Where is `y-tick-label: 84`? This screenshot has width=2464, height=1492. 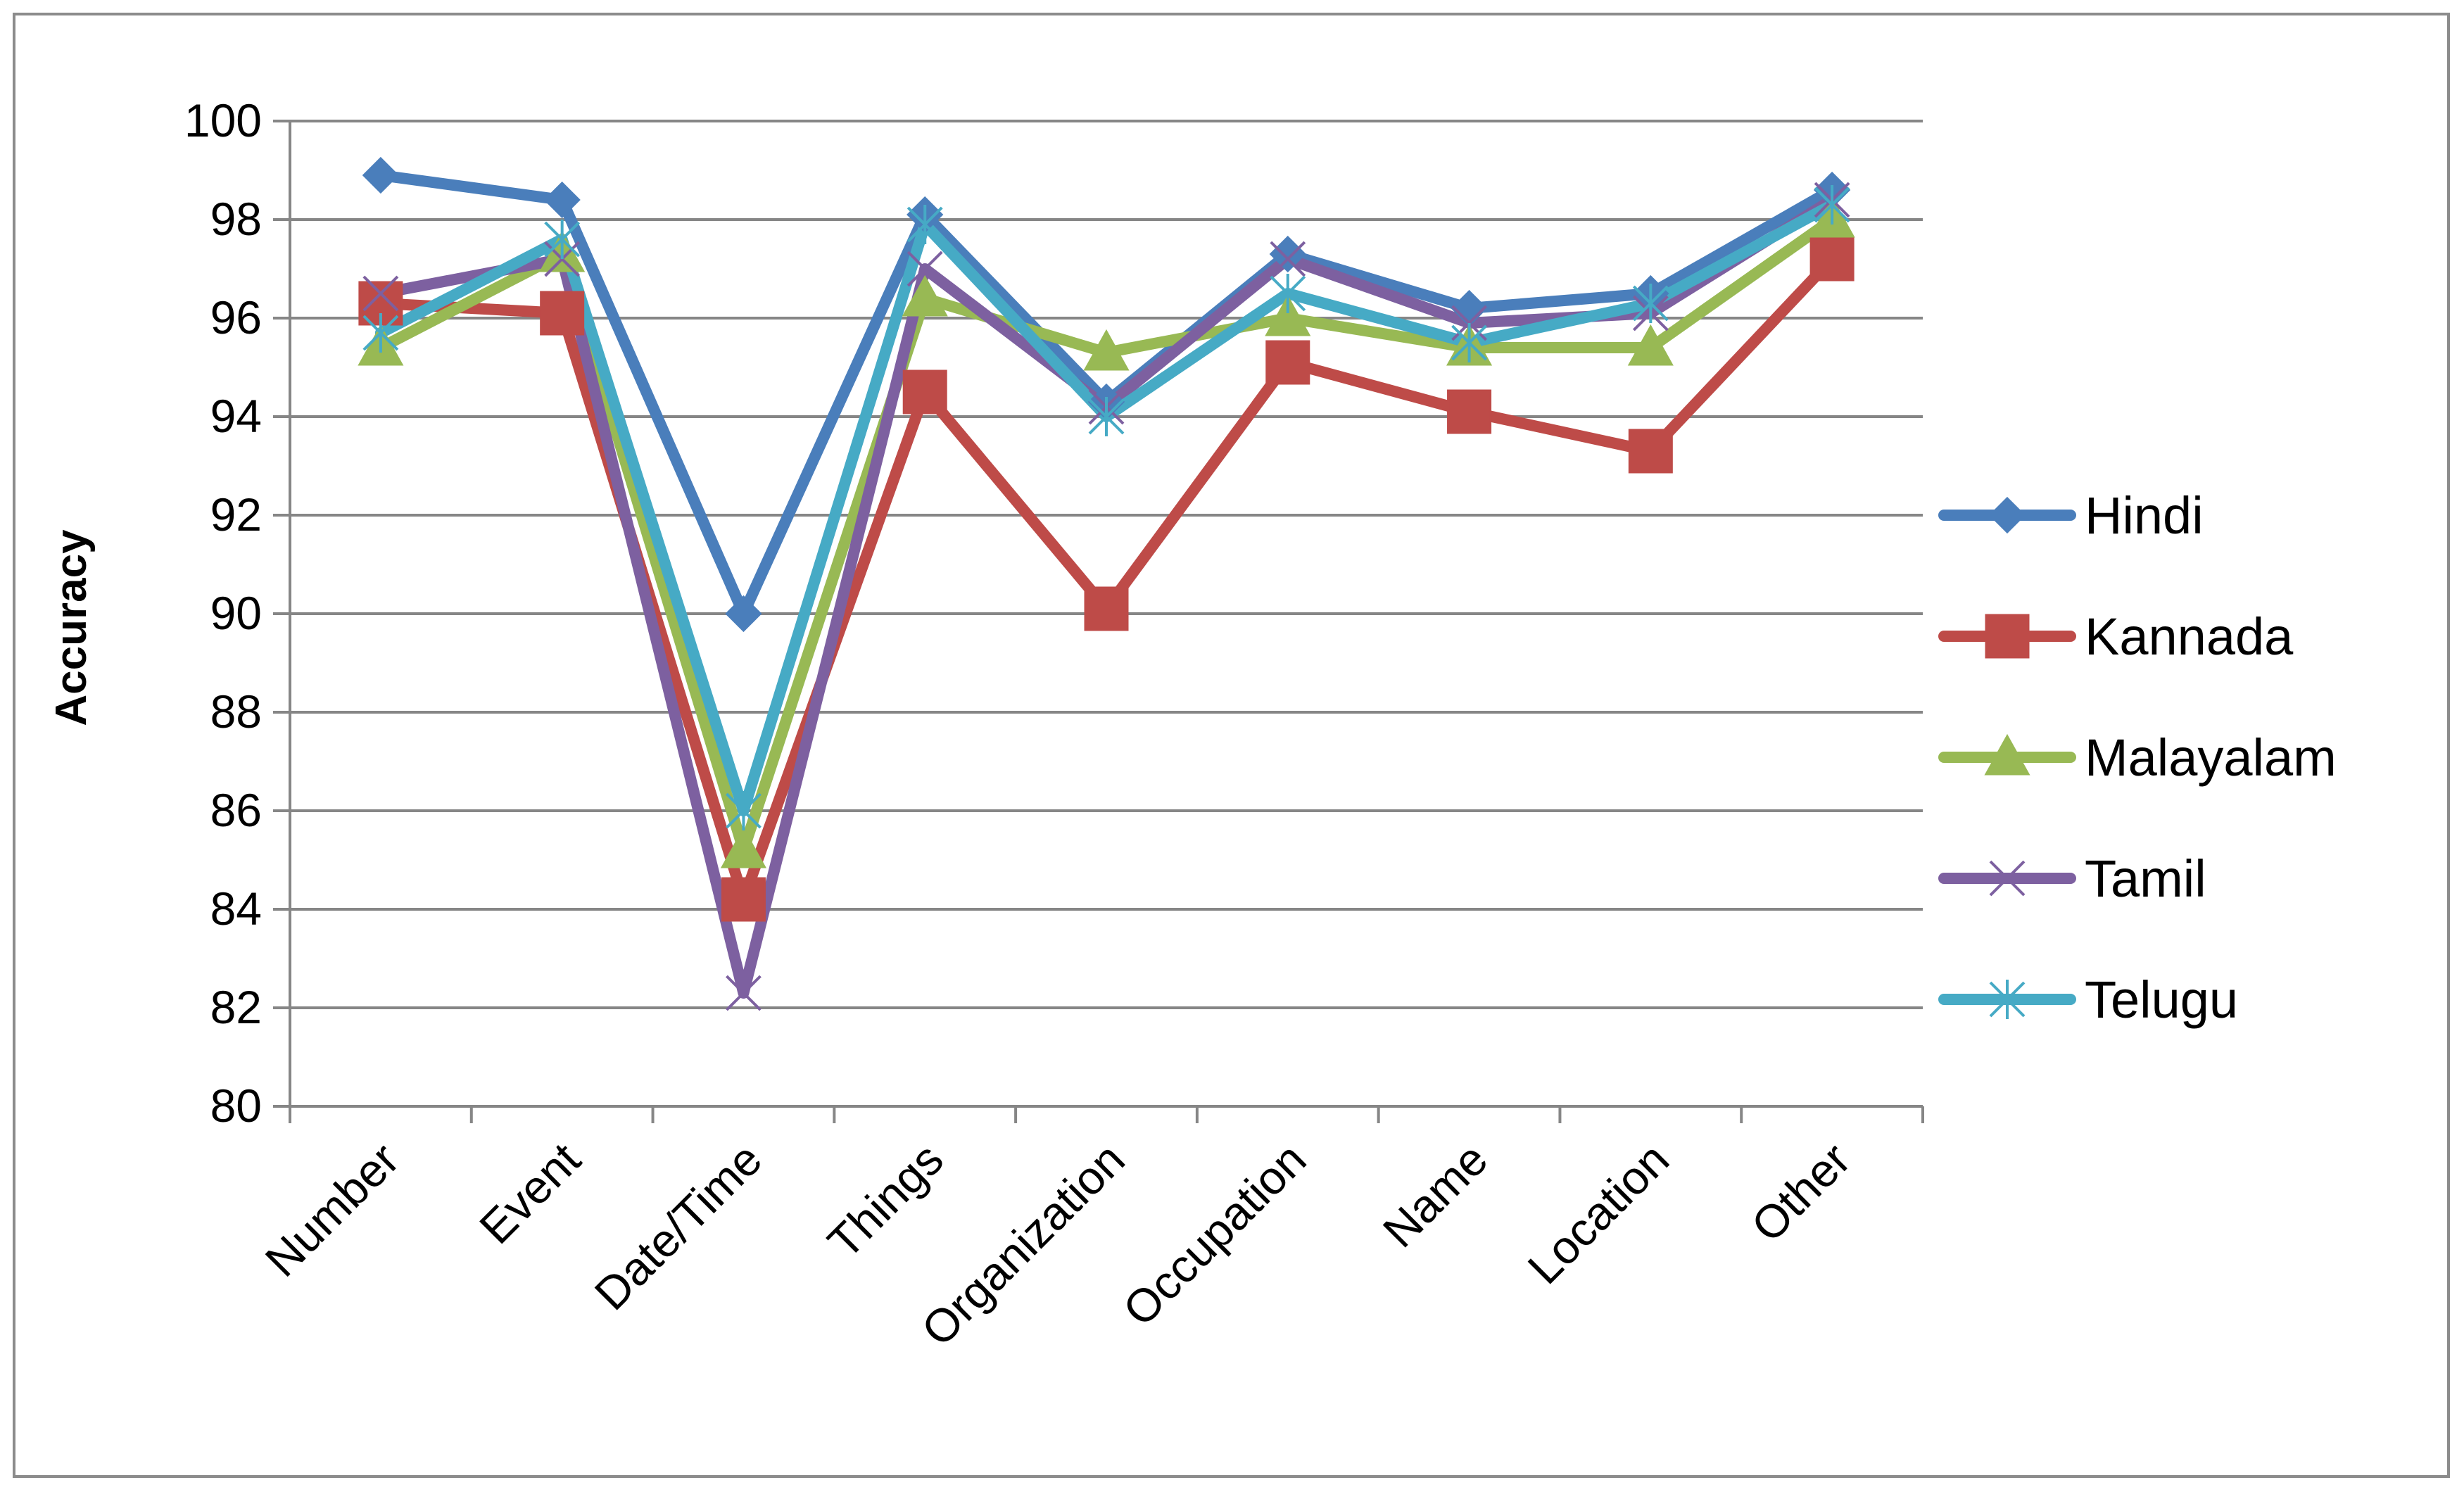
y-tick-label: 84 is located at coordinates (236, 909).